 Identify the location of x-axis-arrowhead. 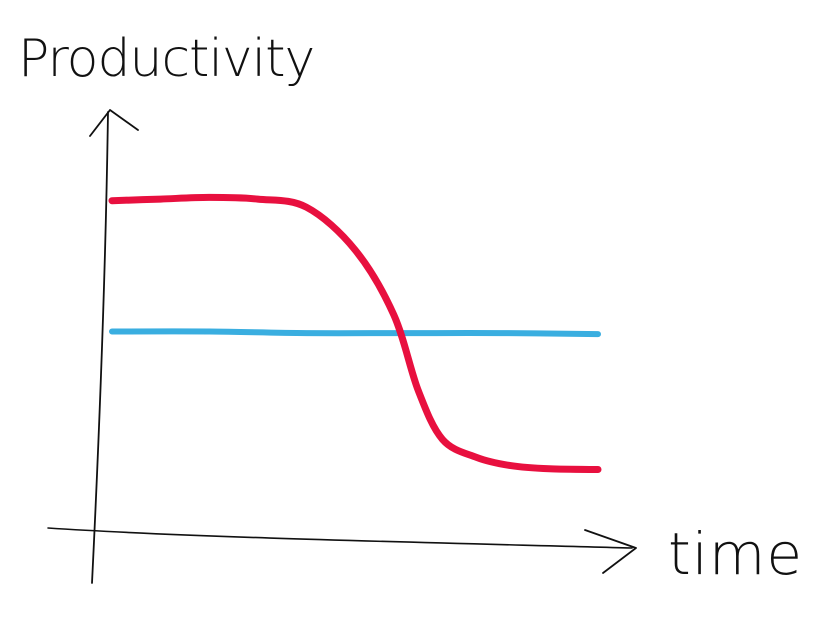
(610, 551).